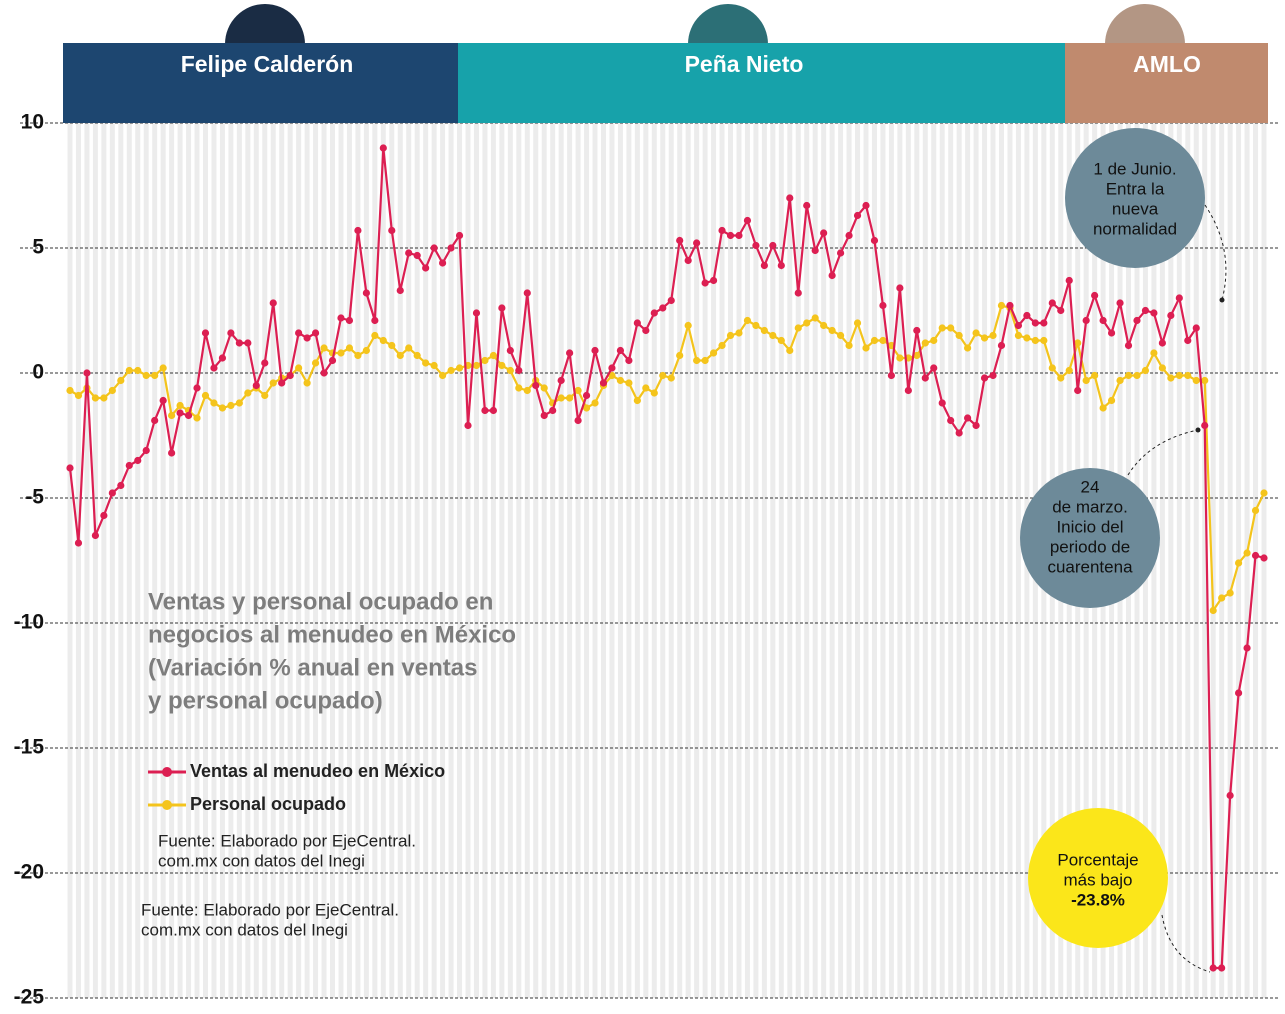  I want to click on y-tick-label: -25, so click(29, 997).